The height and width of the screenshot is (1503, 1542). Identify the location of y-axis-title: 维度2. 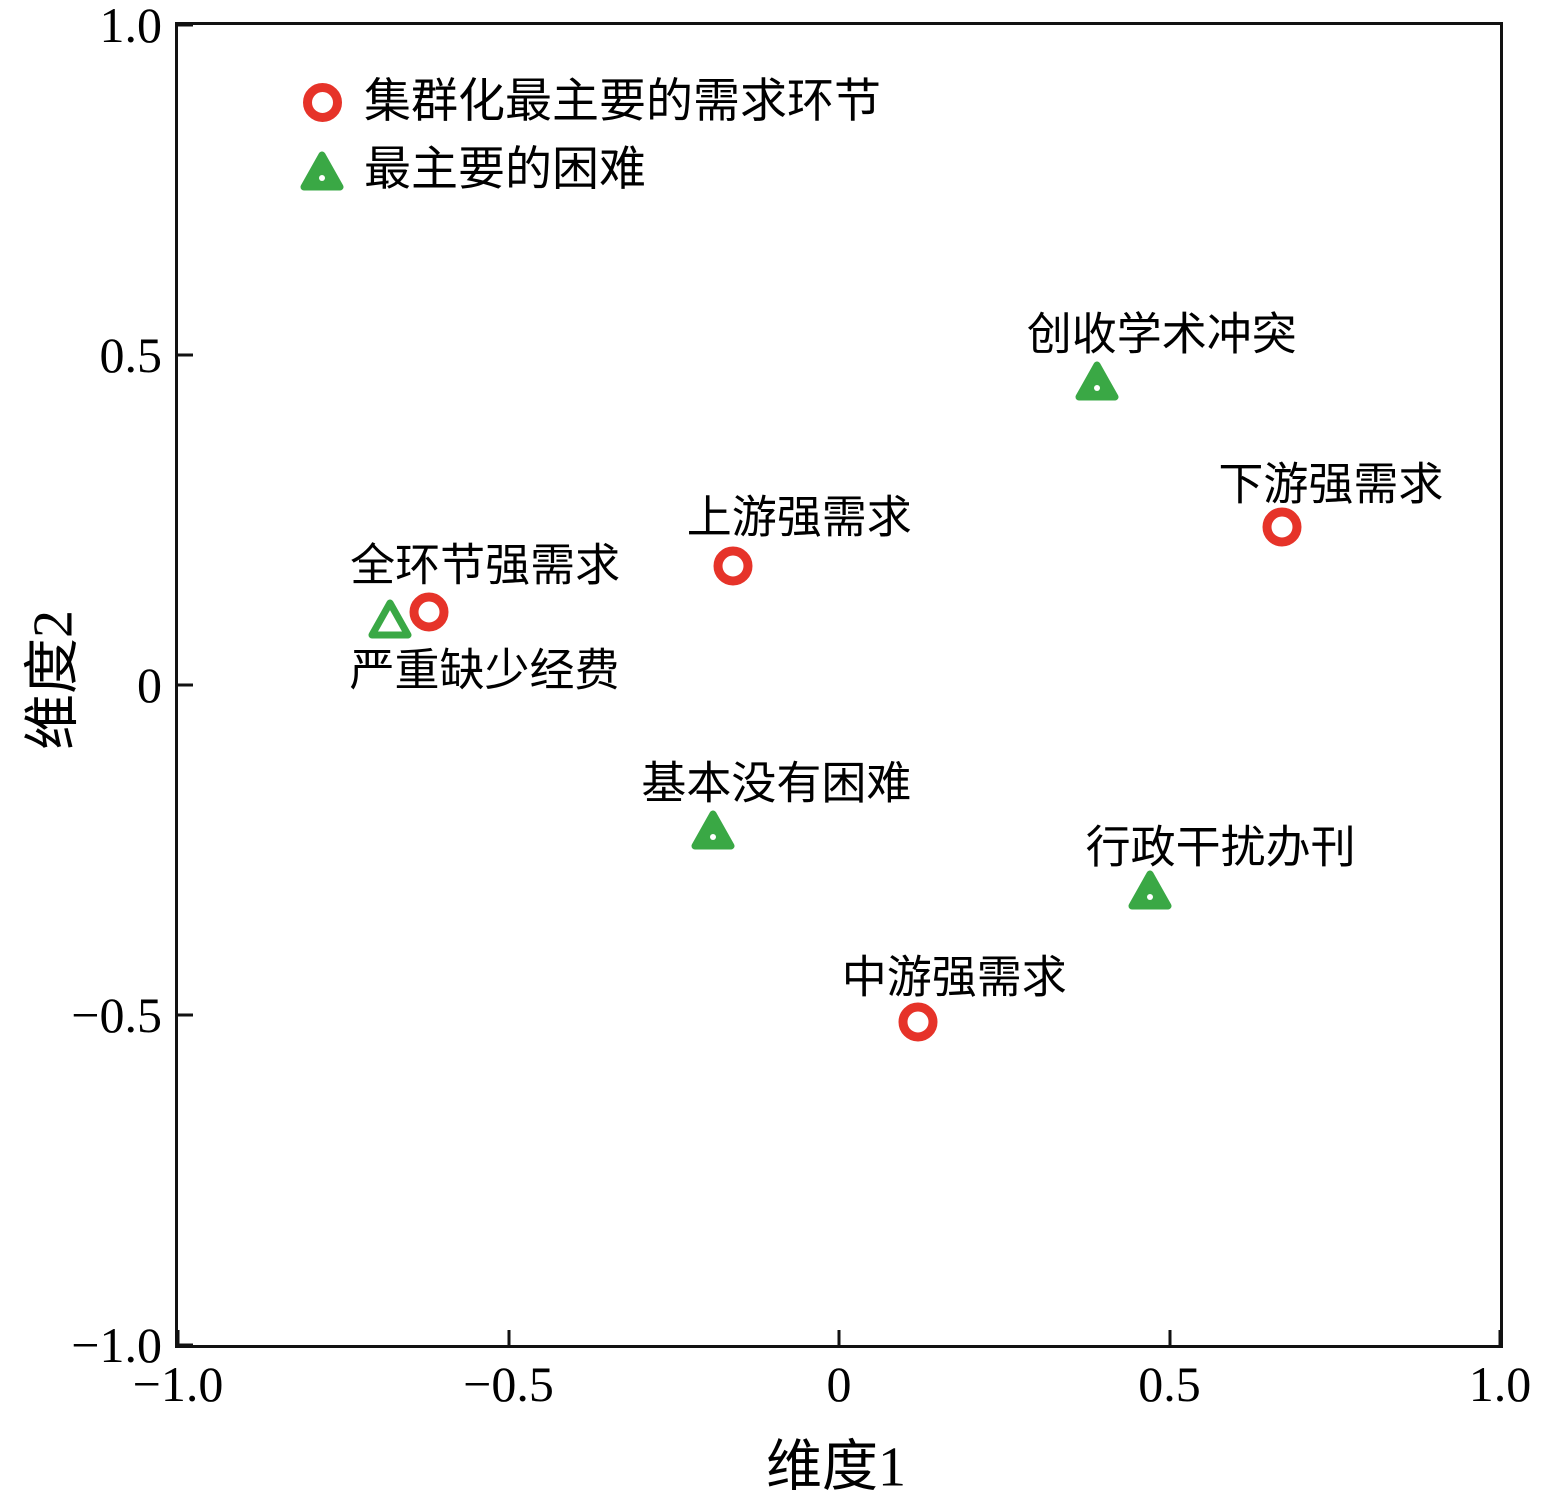
(53, 680).